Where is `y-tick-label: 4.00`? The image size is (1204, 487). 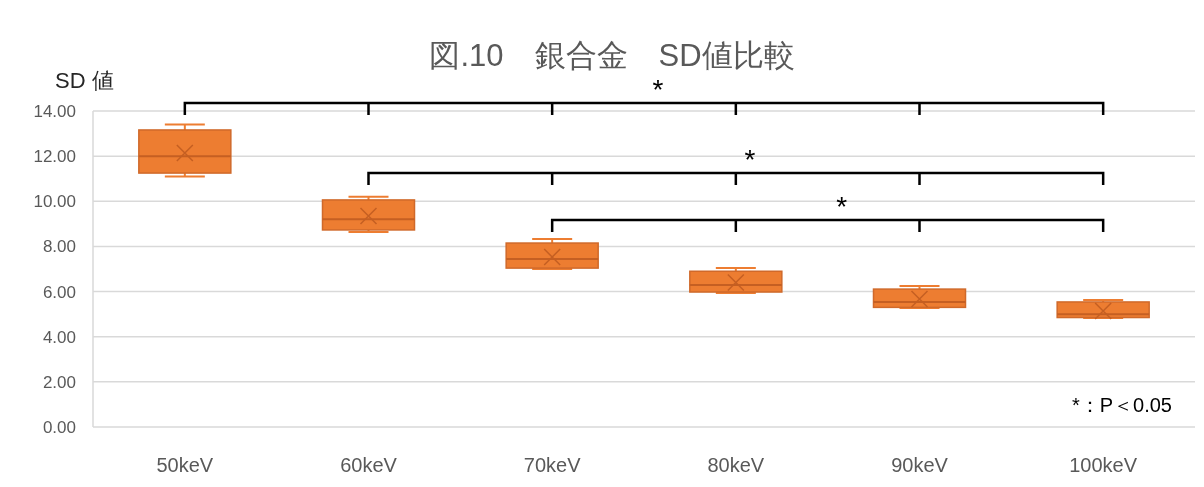
y-tick-label: 4.00 is located at coordinates (59, 337).